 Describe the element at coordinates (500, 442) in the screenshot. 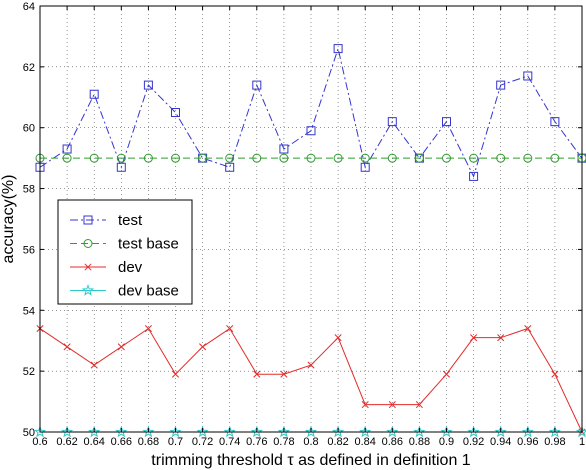

I see `x-tick-label: 0.94` at that location.